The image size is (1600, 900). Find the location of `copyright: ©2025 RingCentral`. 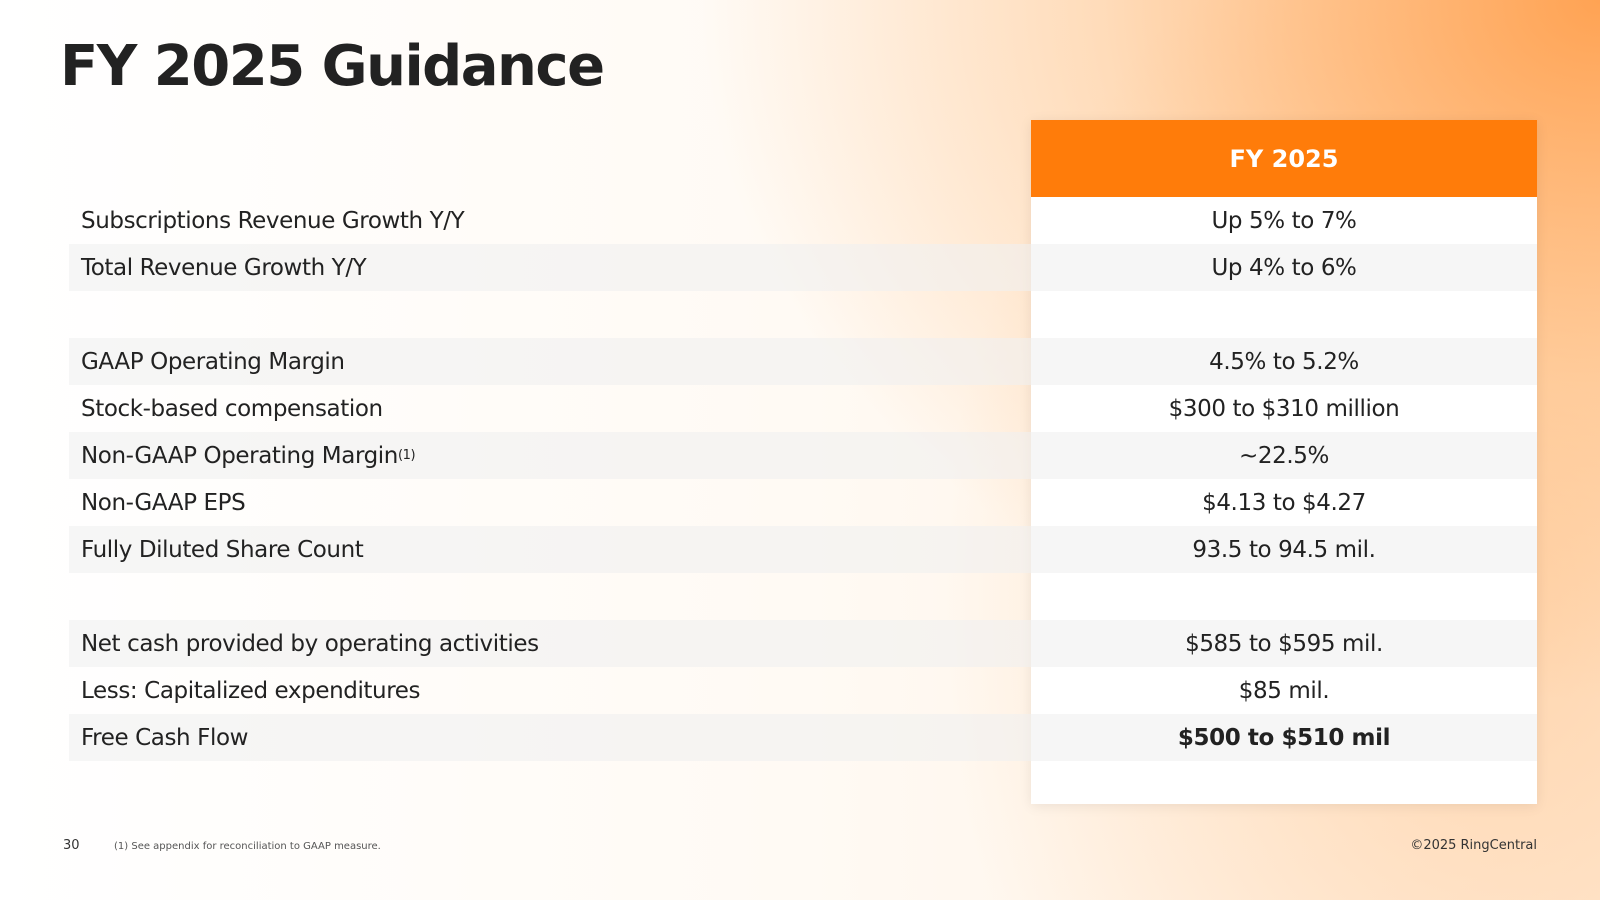

copyright: ©2025 RingCentral is located at coordinates (1473, 845).